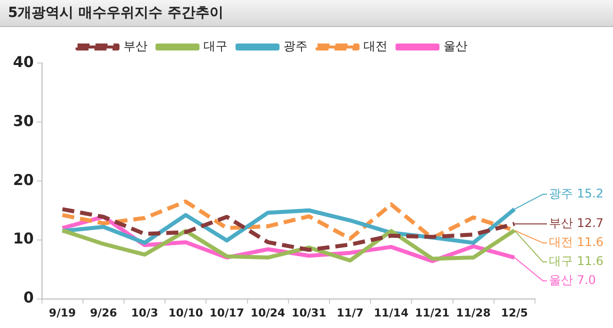 This screenshot has height=328, width=613. What do you see at coordinates (62, 313) in the screenshot?
I see `x-tick-label: 9/19` at bounding box center [62, 313].